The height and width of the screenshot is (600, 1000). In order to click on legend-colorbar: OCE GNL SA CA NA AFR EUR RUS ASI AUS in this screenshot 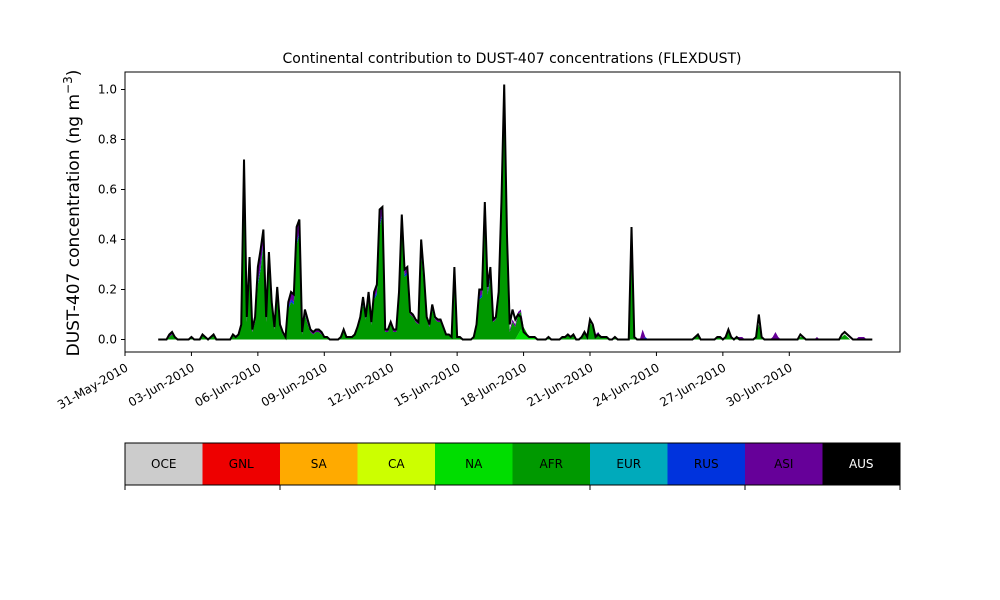, I will do `click(512, 466)`.